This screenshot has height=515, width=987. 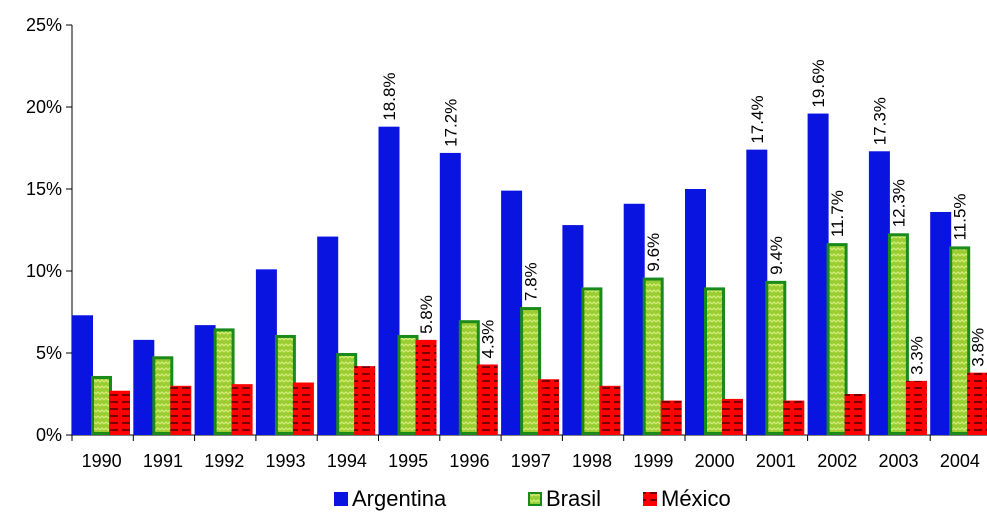 What do you see at coordinates (224, 381) in the screenshot?
I see `bar-brasil-1992` at bounding box center [224, 381].